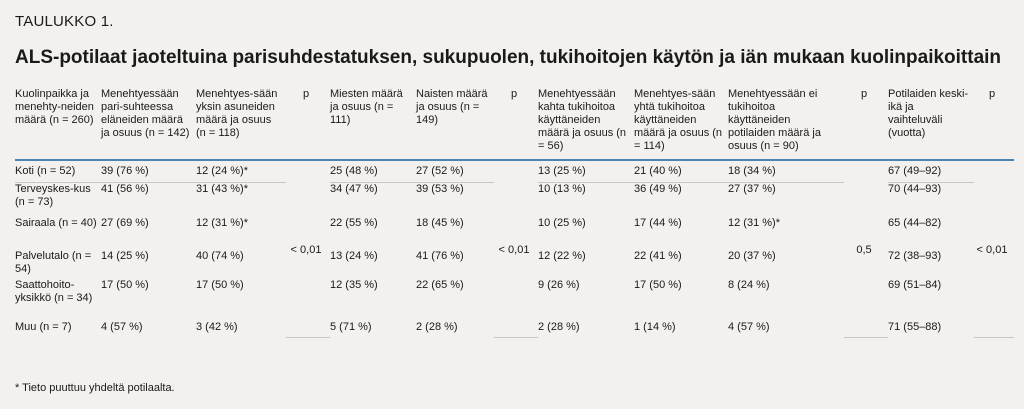  What do you see at coordinates (749, 285) in the screenshot?
I see `table-cell: 8 (24 %)` at bounding box center [749, 285].